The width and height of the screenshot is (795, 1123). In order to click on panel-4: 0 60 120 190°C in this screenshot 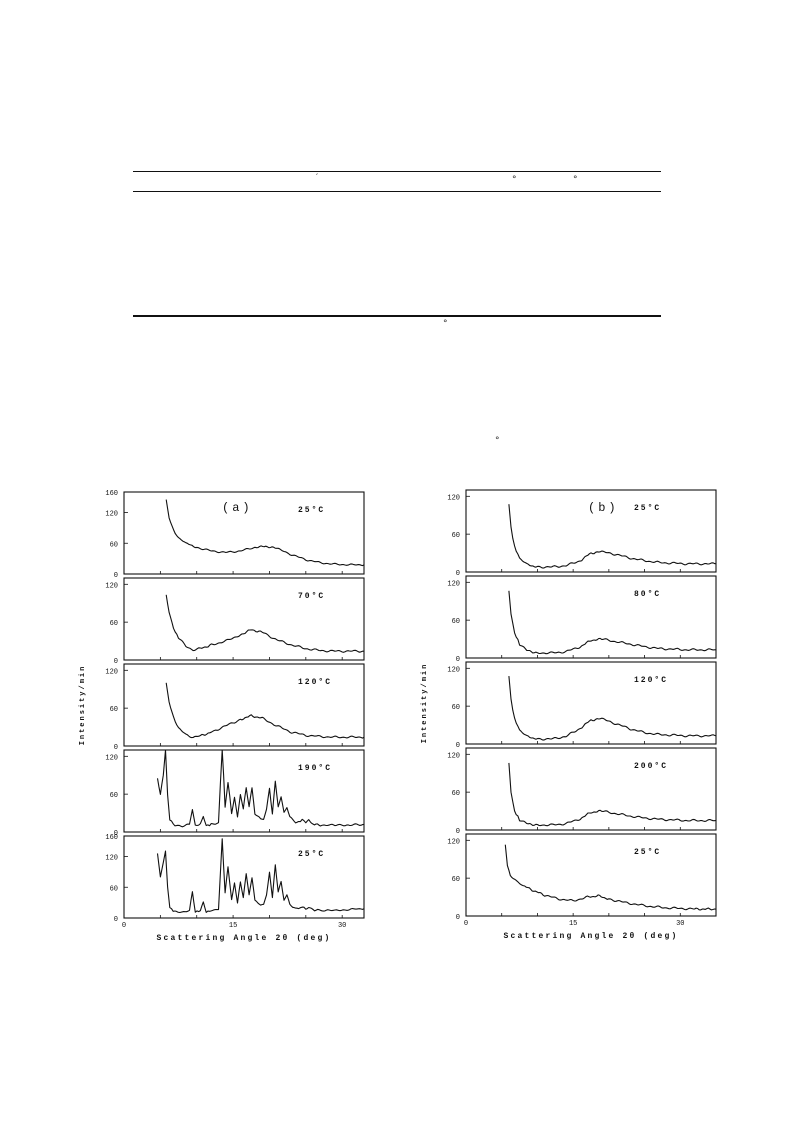, I will do `click(235, 793)`.